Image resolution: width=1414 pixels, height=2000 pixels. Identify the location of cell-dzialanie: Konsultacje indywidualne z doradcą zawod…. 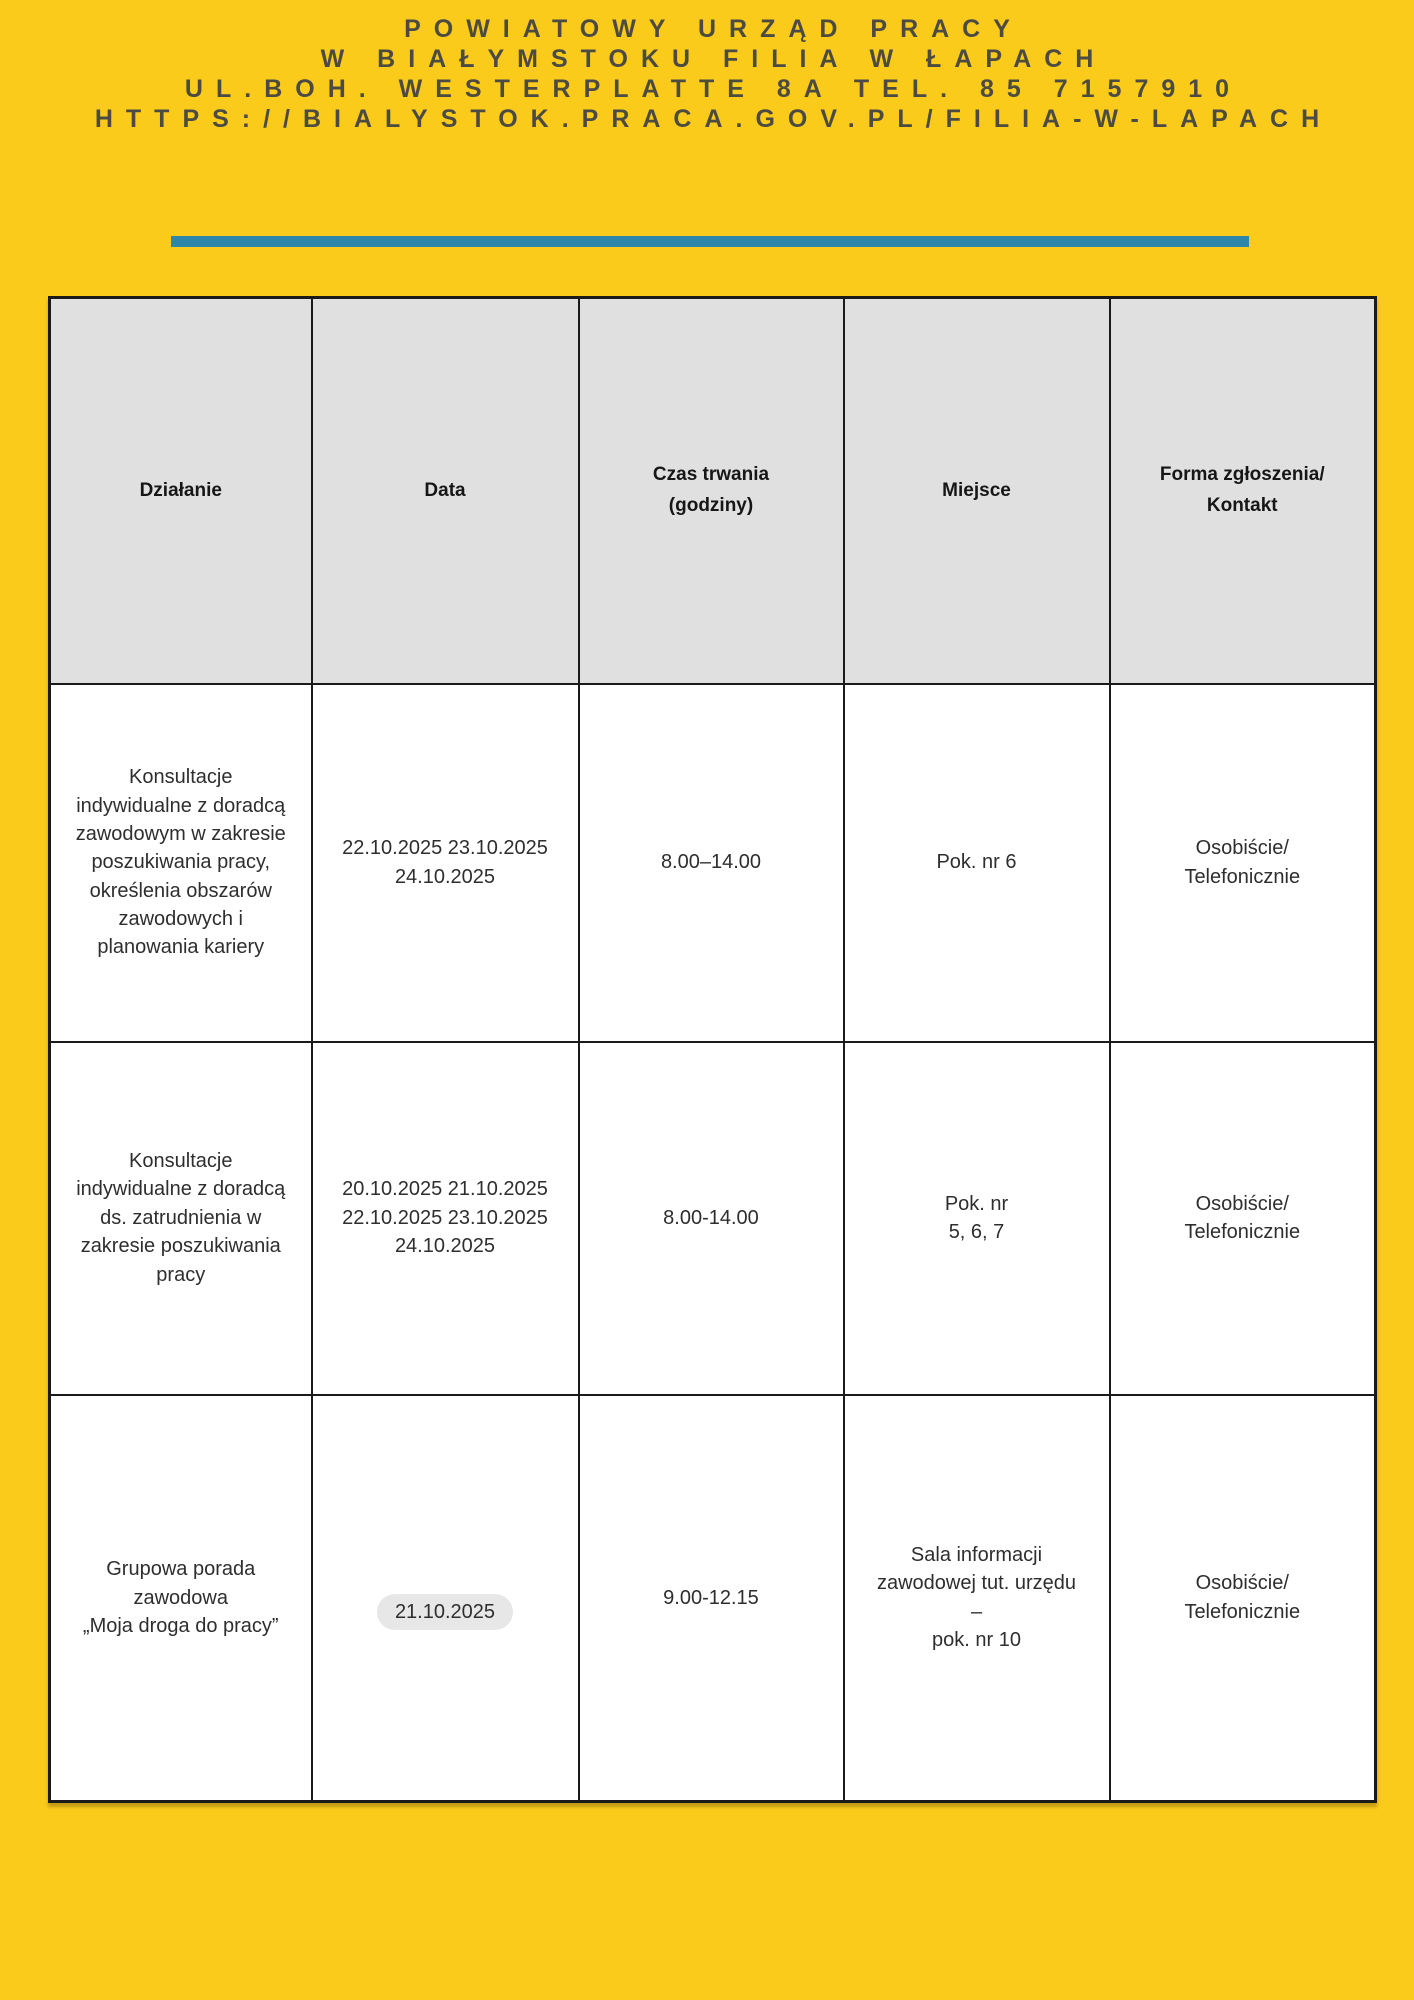
(180, 862).